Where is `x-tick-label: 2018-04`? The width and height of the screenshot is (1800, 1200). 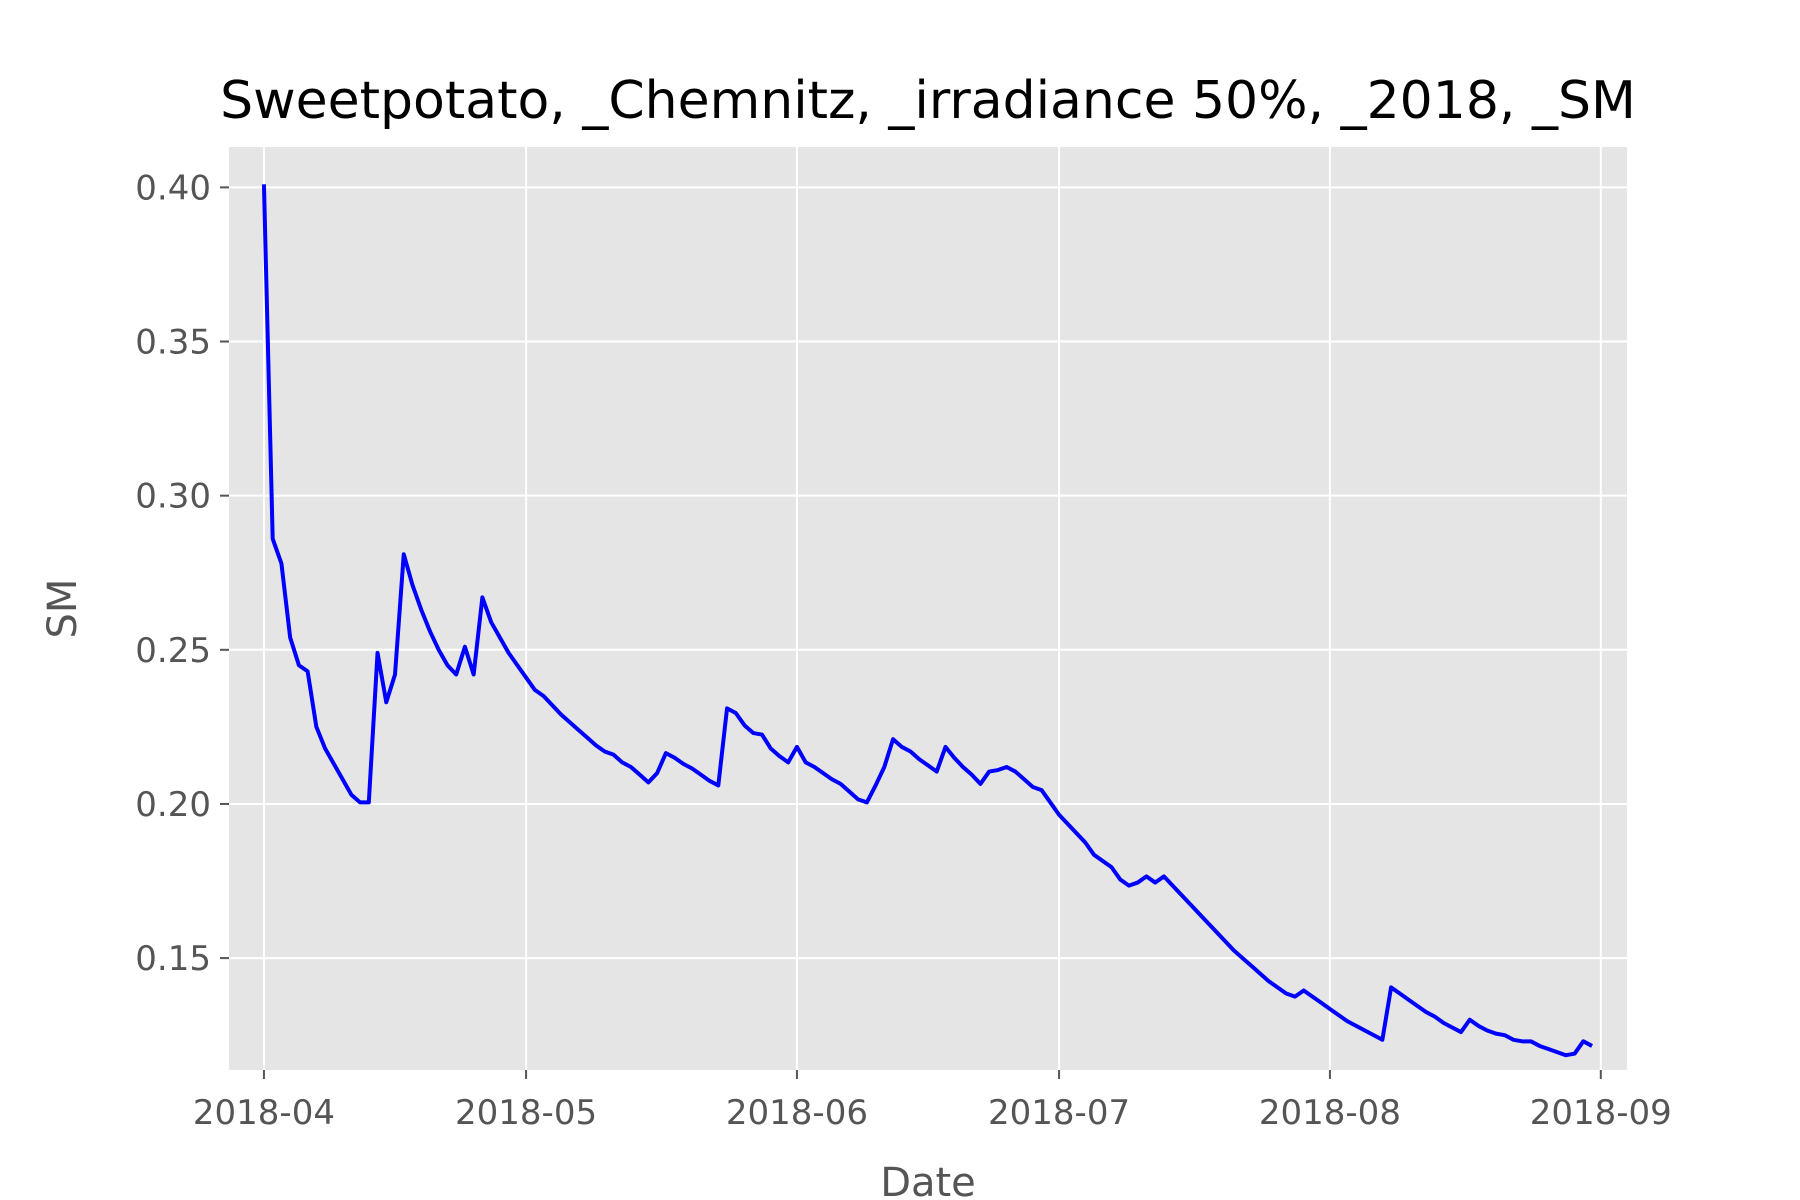
x-tick-label: 2018-04 is located at coordinates (264, 1113).